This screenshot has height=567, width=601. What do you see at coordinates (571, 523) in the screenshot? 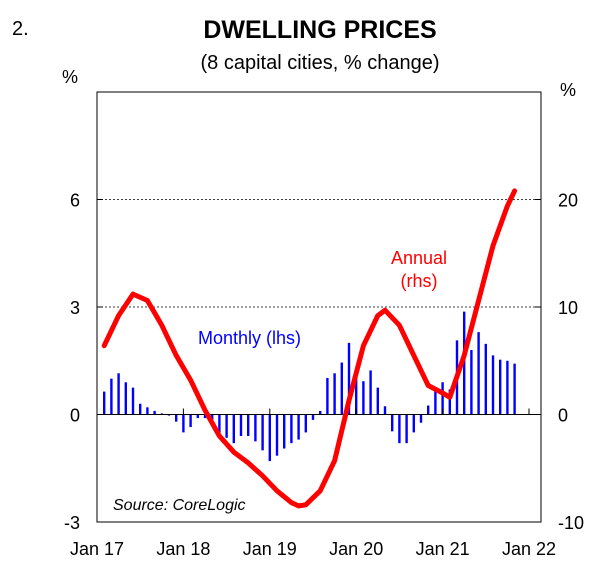
I see `right-tick-label: -10` at bounding box center [571, 523].